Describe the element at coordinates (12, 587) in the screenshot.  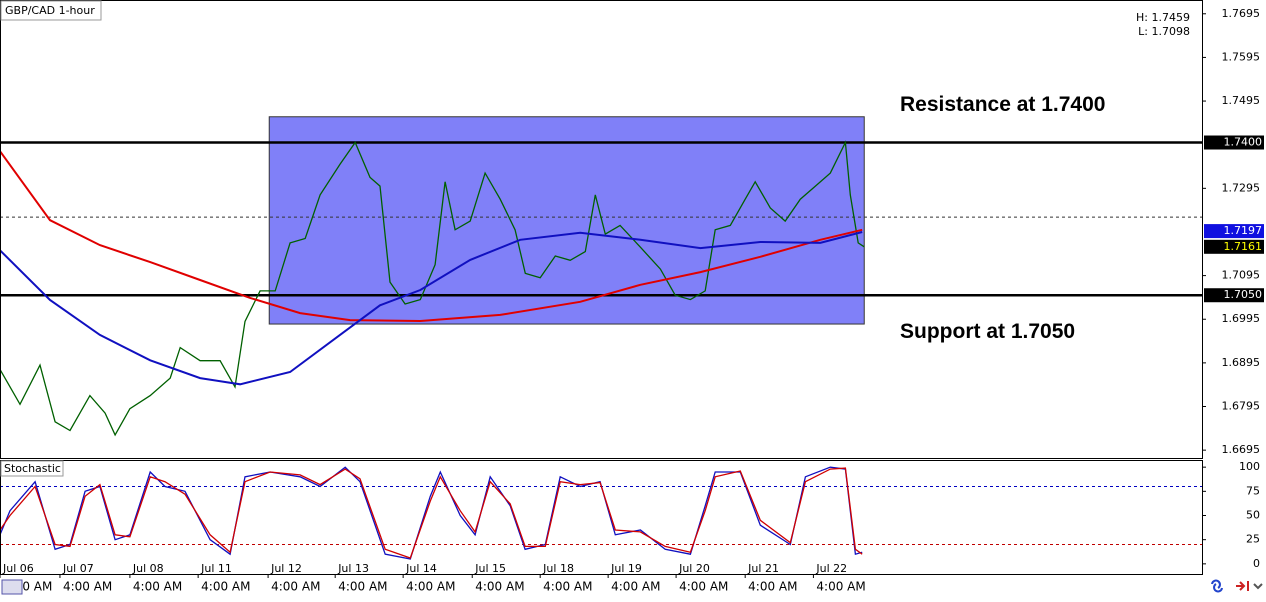
I see `menu-icon` at that location.